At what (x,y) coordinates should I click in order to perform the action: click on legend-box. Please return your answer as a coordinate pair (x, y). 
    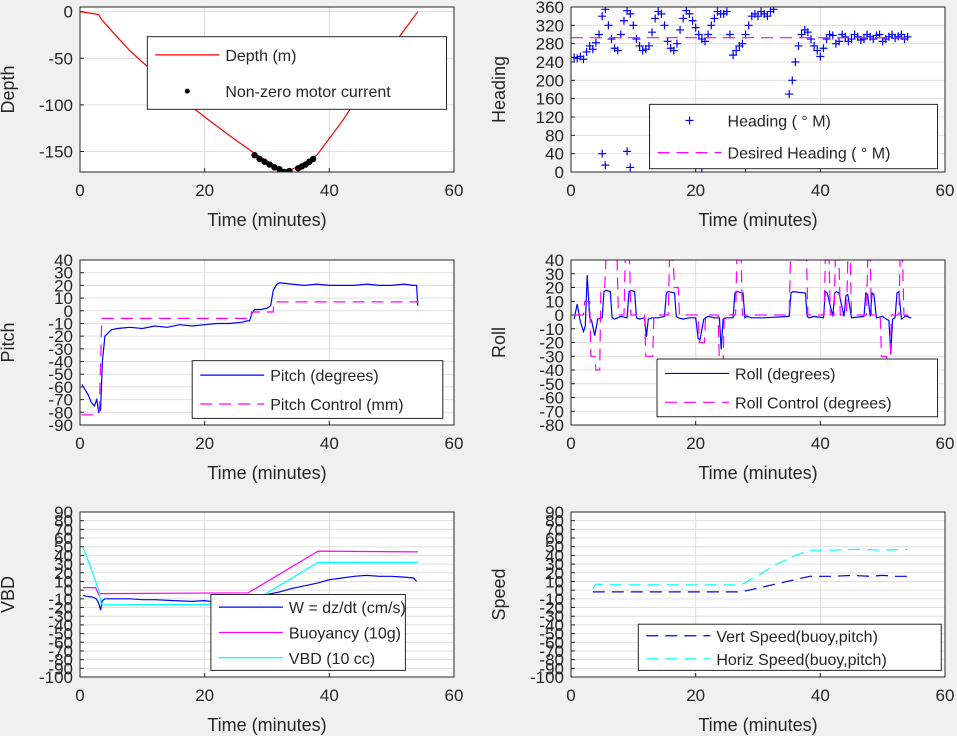
    Looking at the image, I should click on (789, 647).